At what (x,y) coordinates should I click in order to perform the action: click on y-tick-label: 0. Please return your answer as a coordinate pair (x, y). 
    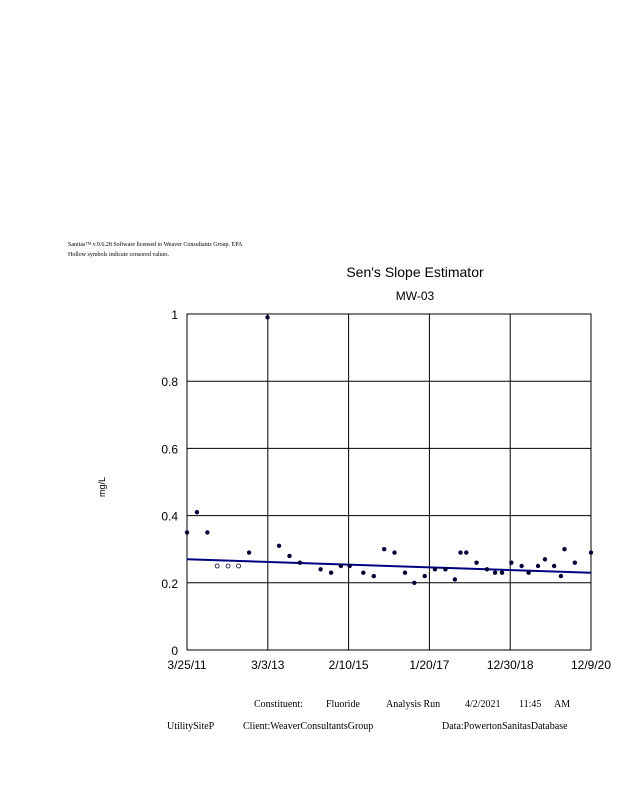
    Looking at the image, I should click on (174, 651).